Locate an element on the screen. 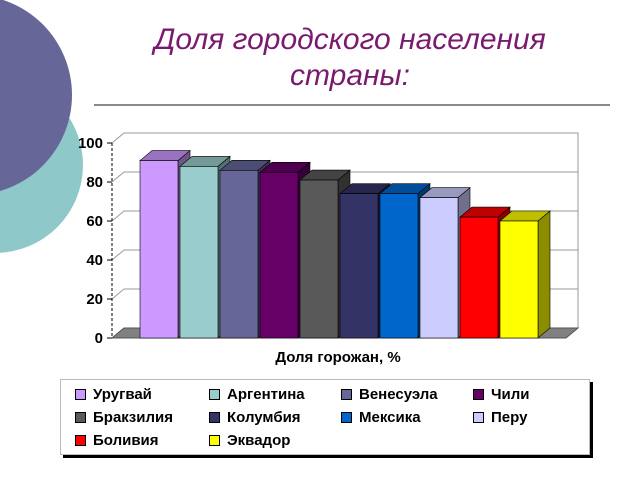 The image size is (640, 480). legend-label: Аргентина is located at coordinates (266, 394).